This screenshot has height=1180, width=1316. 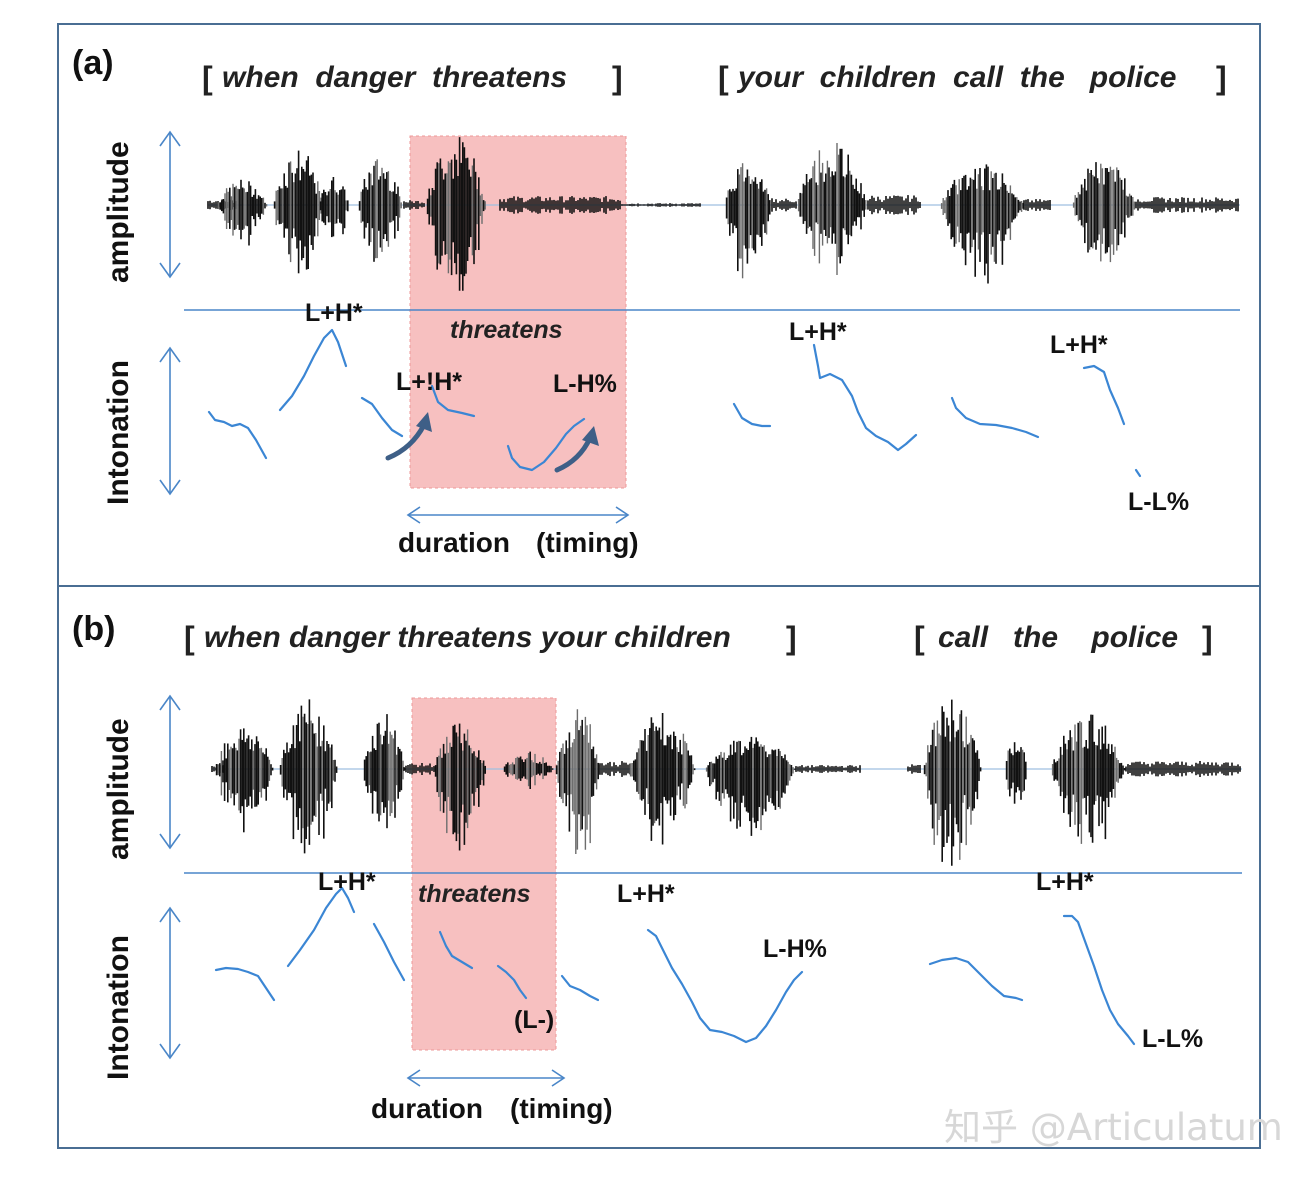 I want to click on phrase2-words: your children call the police, so click(x=956, y=77).